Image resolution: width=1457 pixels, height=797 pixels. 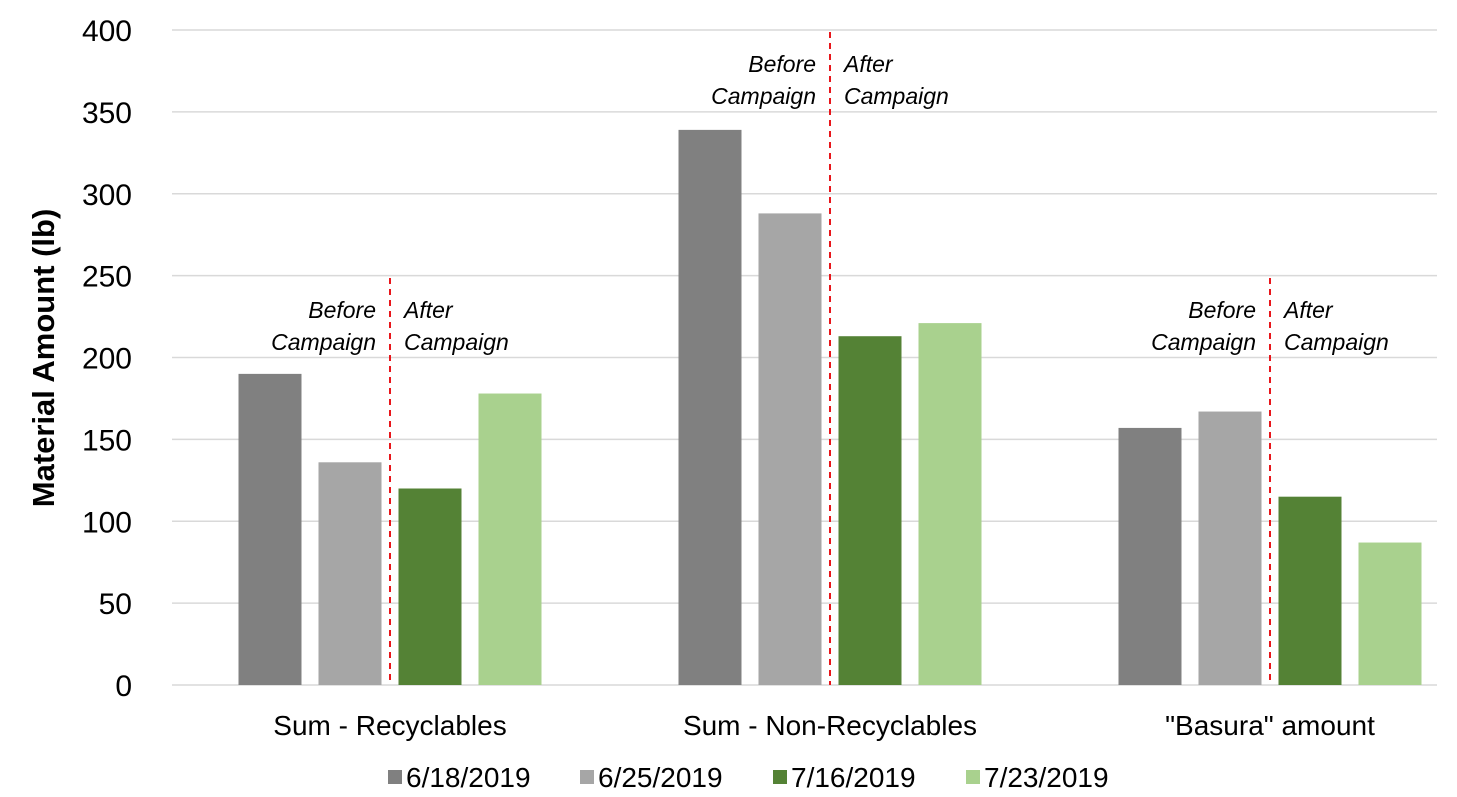 What do you see at coordinates (107, 440) in the screenshot?
I see `y-tick-label: 150` at bounding box center [107, 440].